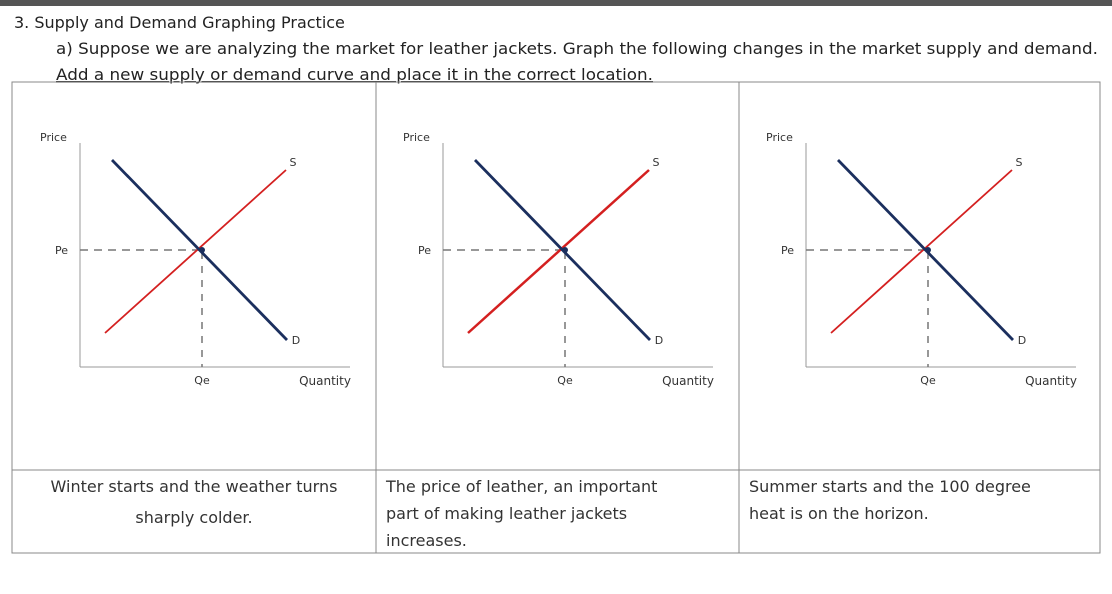  What do you see at coordinates (521, 486) in the screenshot?
I see `caption: The price of leather, an important` at bounding box center [521, 486].